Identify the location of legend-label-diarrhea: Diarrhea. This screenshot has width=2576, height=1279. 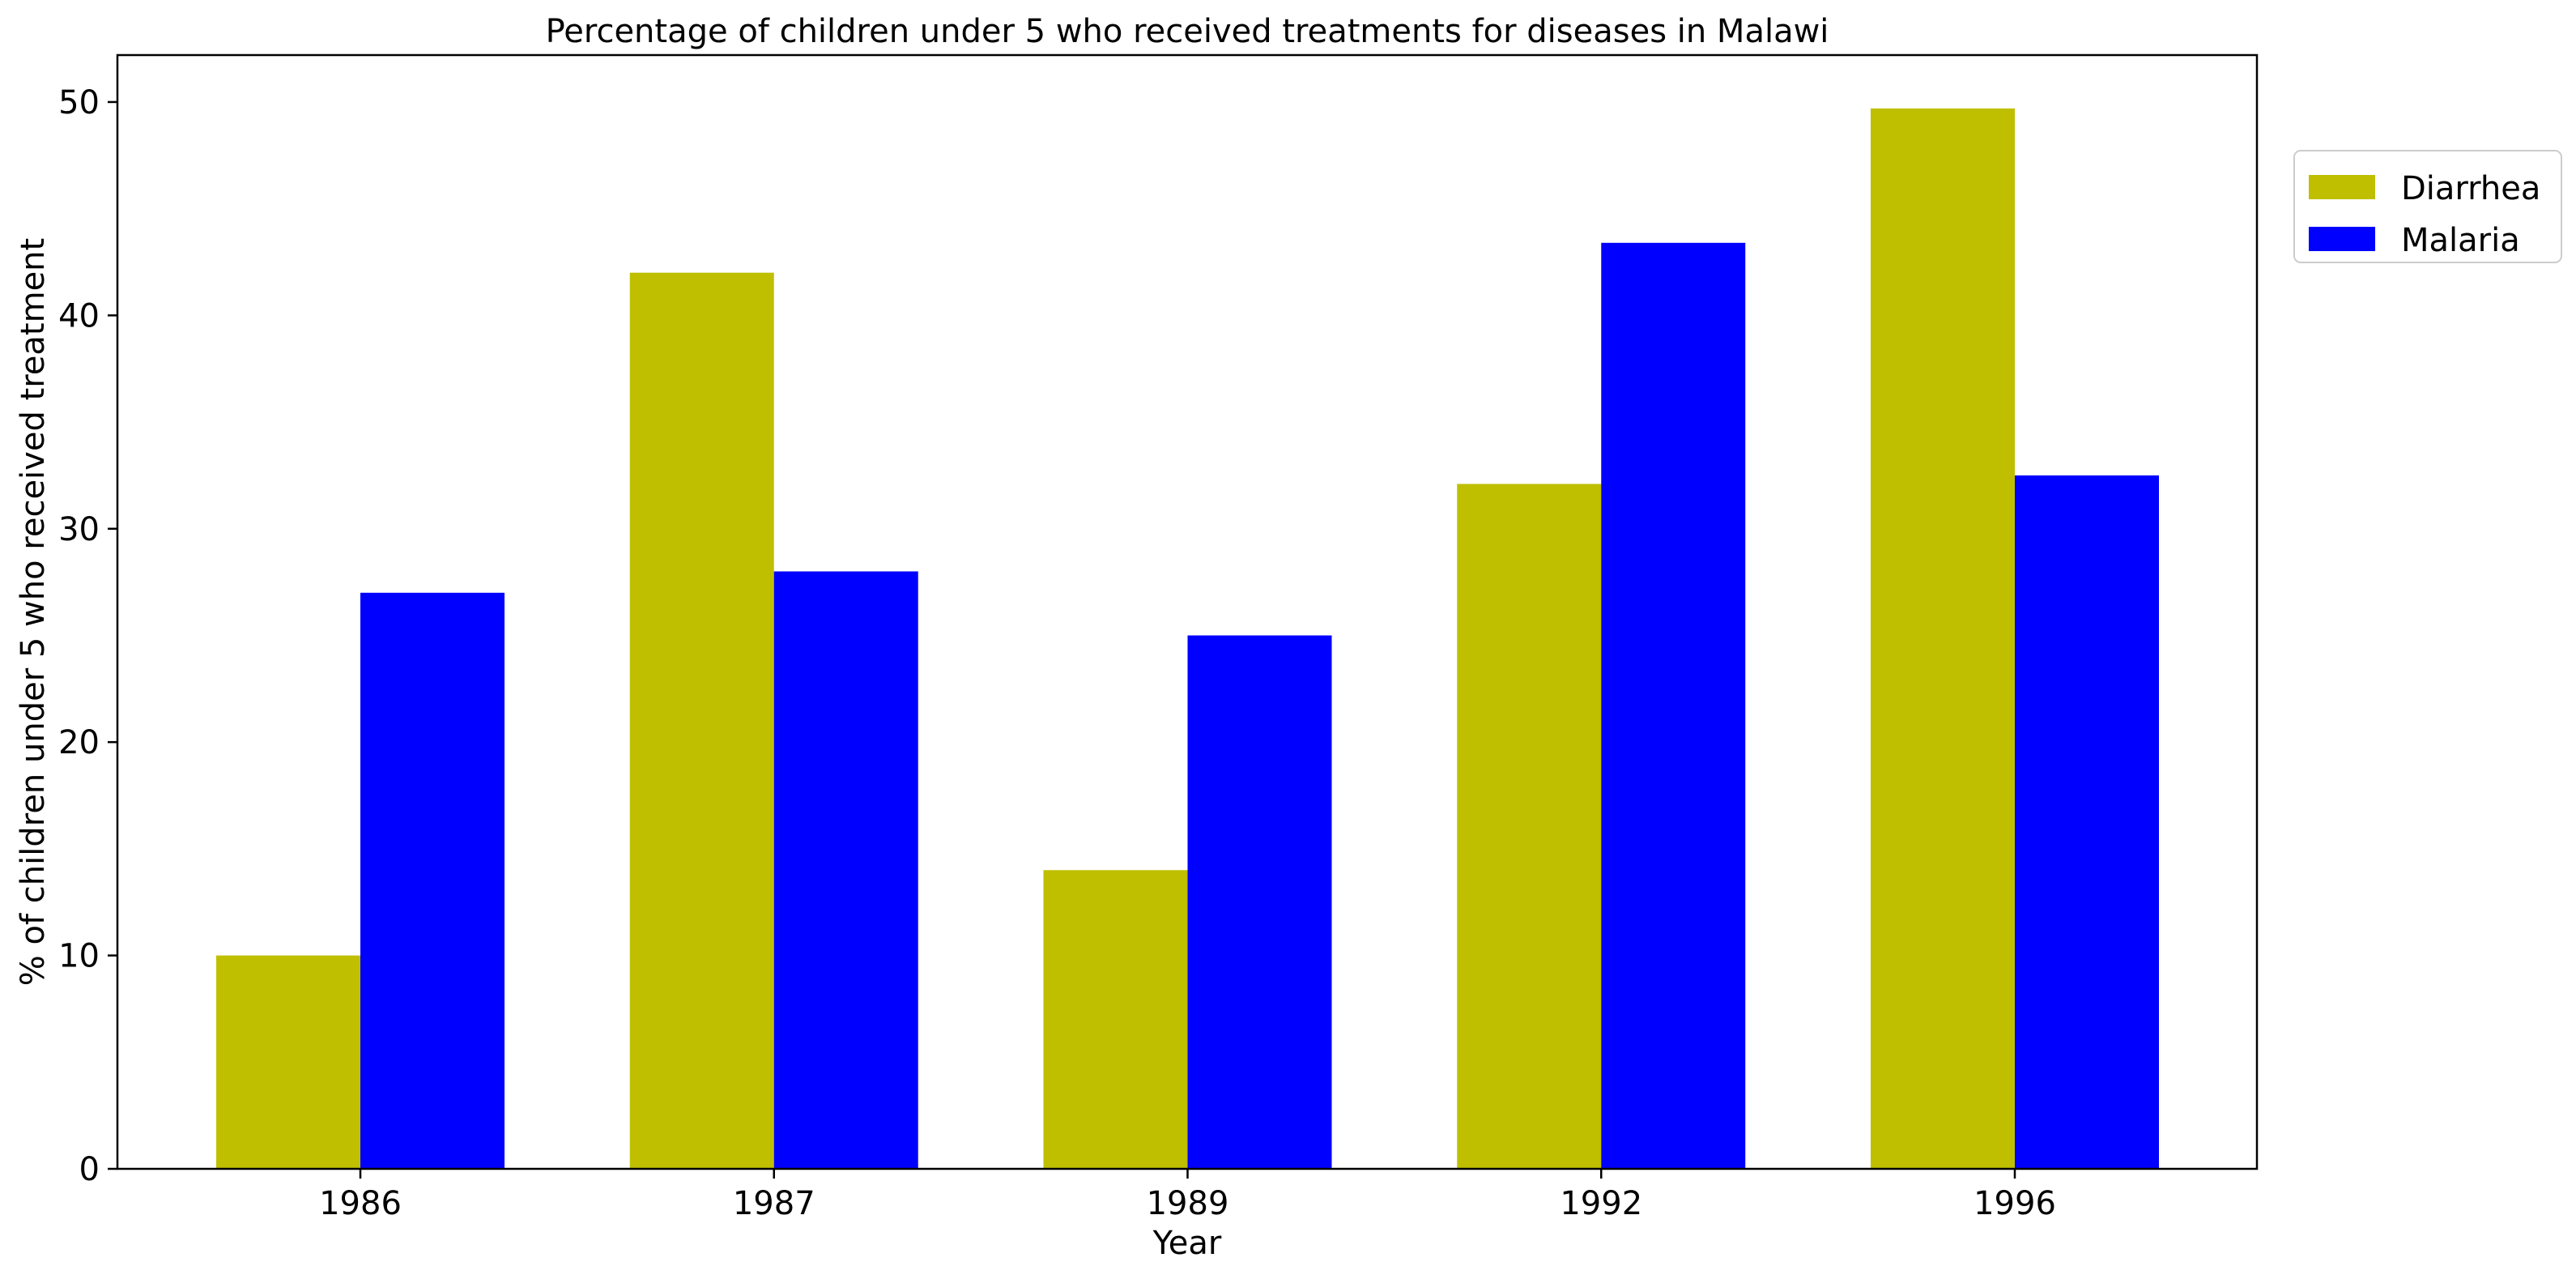
(2470, 188).